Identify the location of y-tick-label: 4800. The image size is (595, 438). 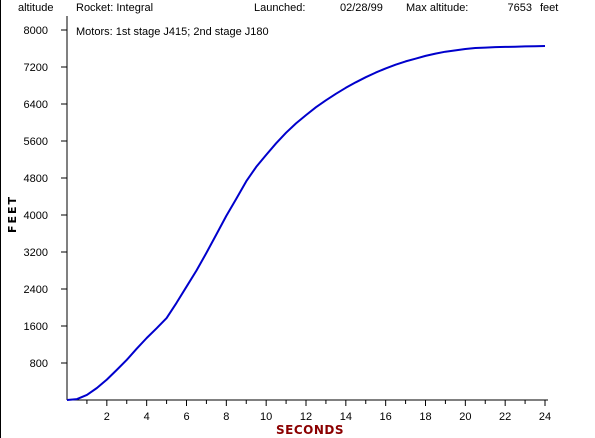
(36, 179).